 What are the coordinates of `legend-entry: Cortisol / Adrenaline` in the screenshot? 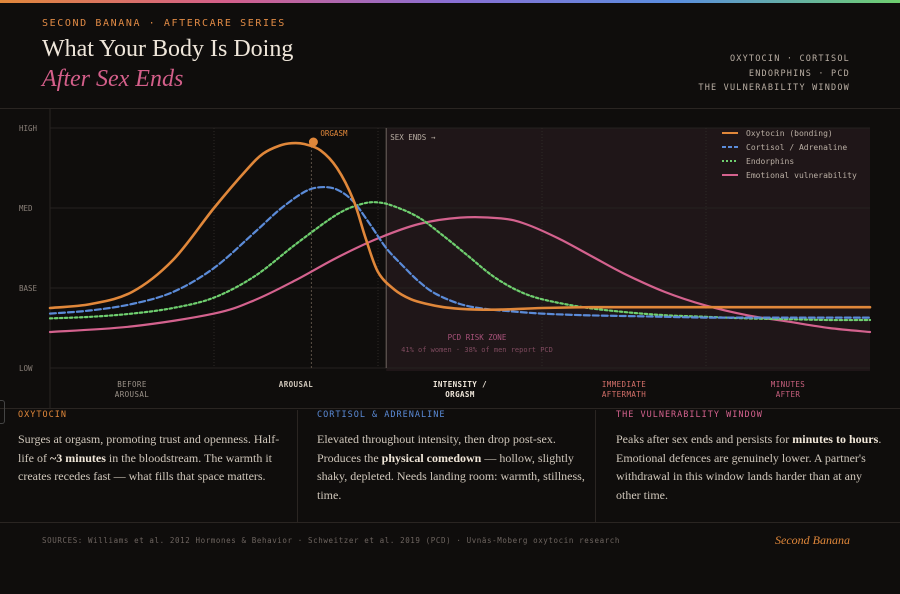 It's located at (796, 147).